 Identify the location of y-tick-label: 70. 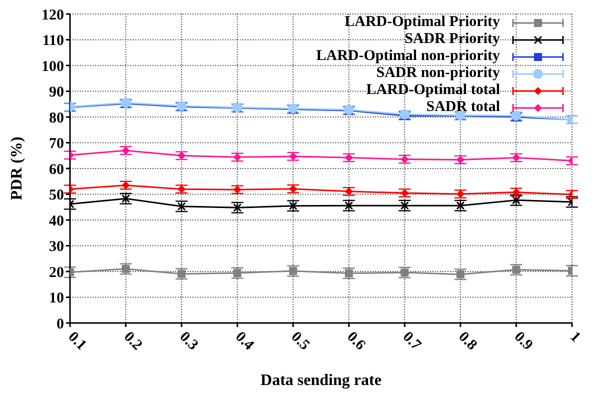
(56, 144).